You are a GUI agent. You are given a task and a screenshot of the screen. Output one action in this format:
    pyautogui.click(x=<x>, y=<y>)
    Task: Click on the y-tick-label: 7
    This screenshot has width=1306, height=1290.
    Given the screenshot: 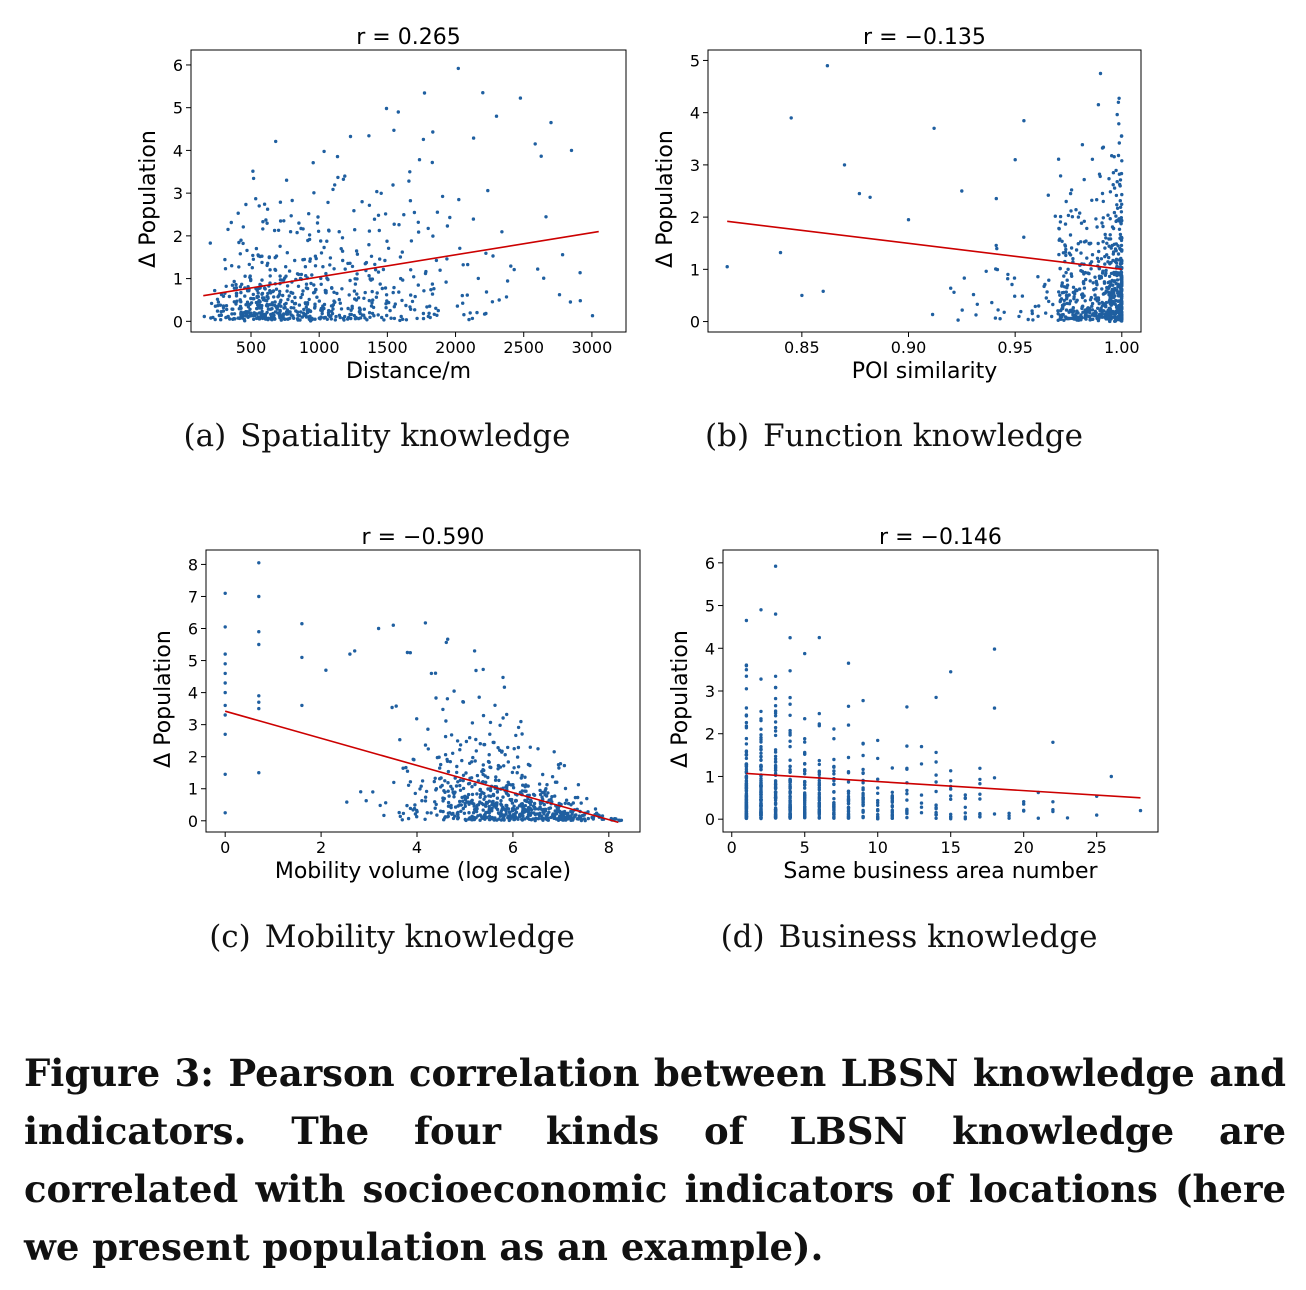 What is the action you would take?
    pyautogui.click(x=193, y=596)
    